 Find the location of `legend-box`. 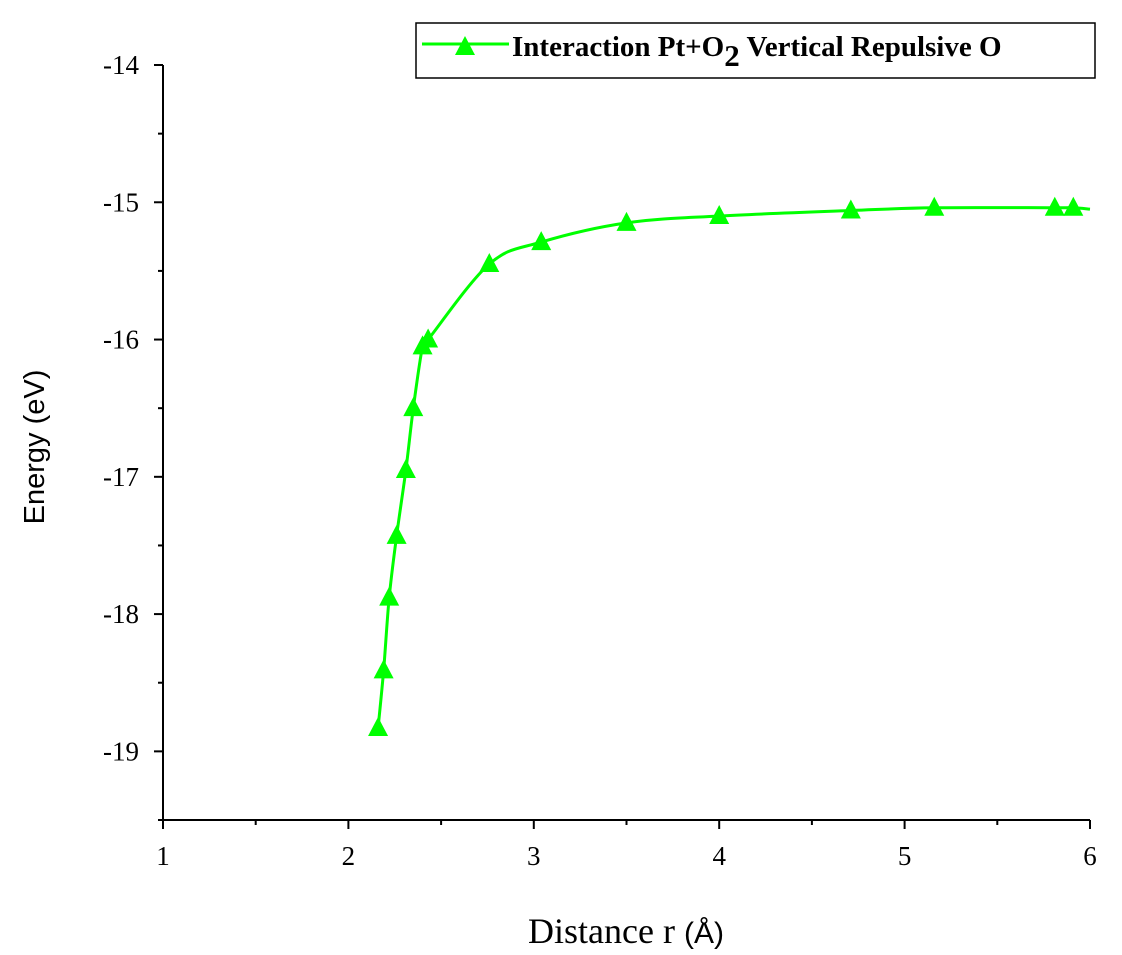

legend-box is located at coordinates (755, 50).